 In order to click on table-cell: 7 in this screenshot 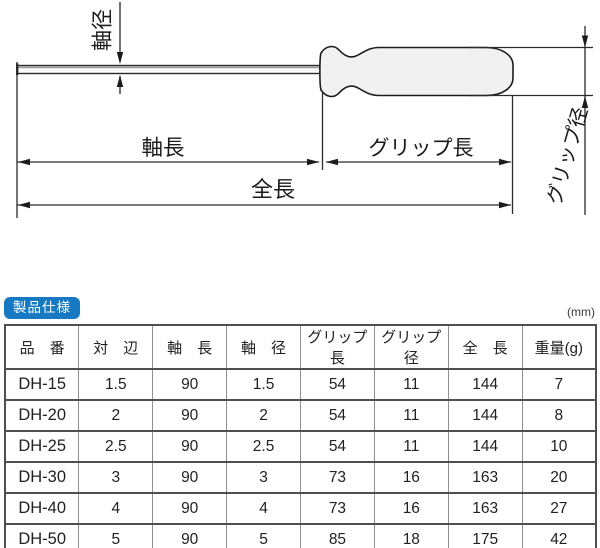, I will do `click(559, 384)`.